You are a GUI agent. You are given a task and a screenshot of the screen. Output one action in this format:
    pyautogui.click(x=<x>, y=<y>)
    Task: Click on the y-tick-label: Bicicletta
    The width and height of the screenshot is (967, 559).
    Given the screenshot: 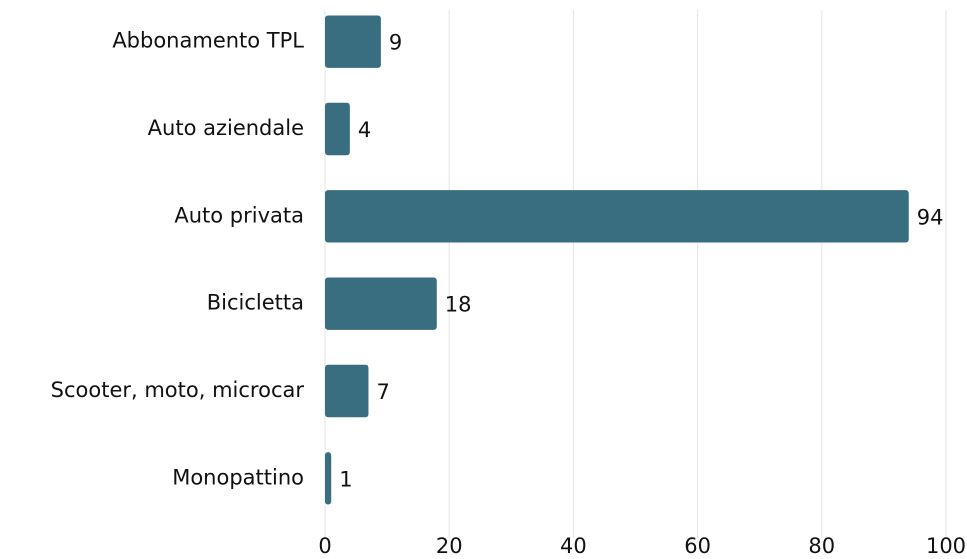 What is the action you would take?
    pyautogui.click(x=255, y=303)
    